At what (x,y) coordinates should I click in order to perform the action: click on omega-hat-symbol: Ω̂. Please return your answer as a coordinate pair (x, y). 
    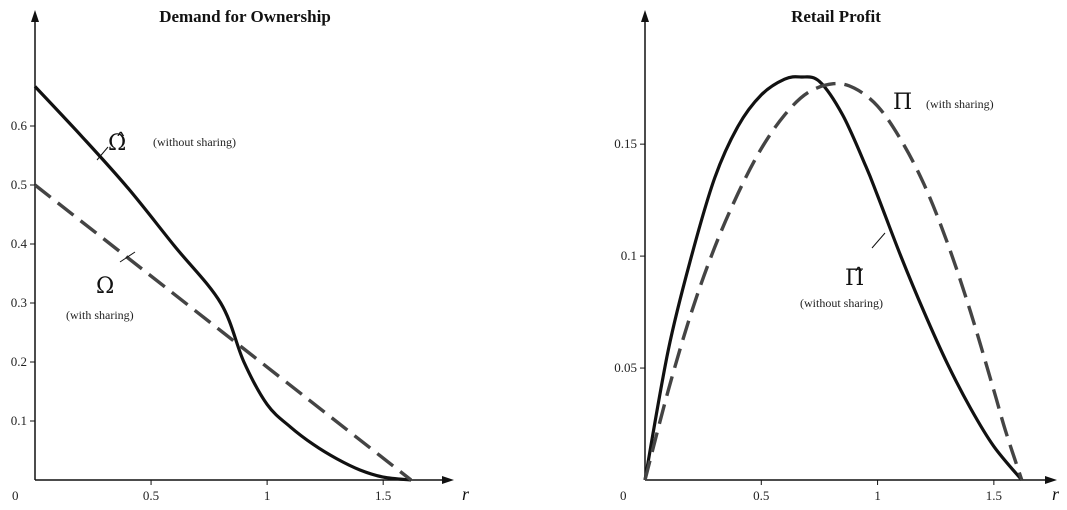
    Looking at the image, I should click on (117, 143).